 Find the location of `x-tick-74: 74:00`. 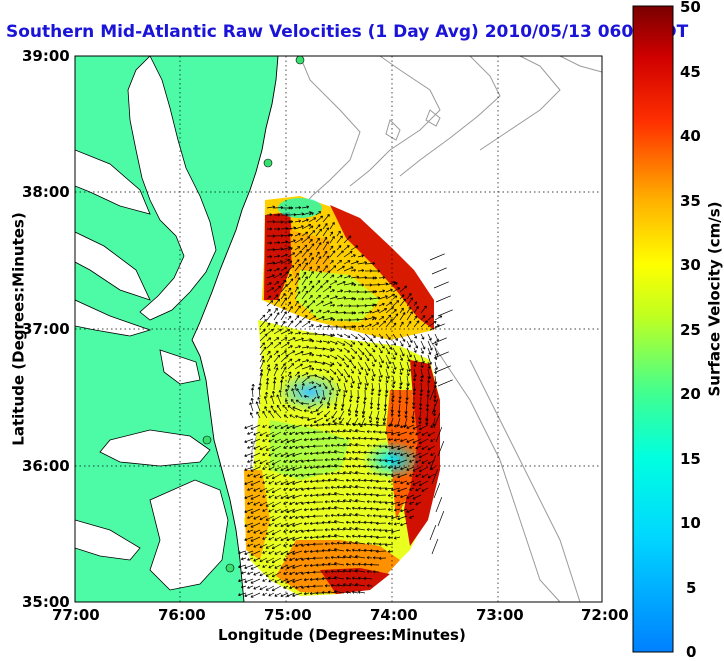

x-tick-74: 74:00 is located at coordinates (394, 615).